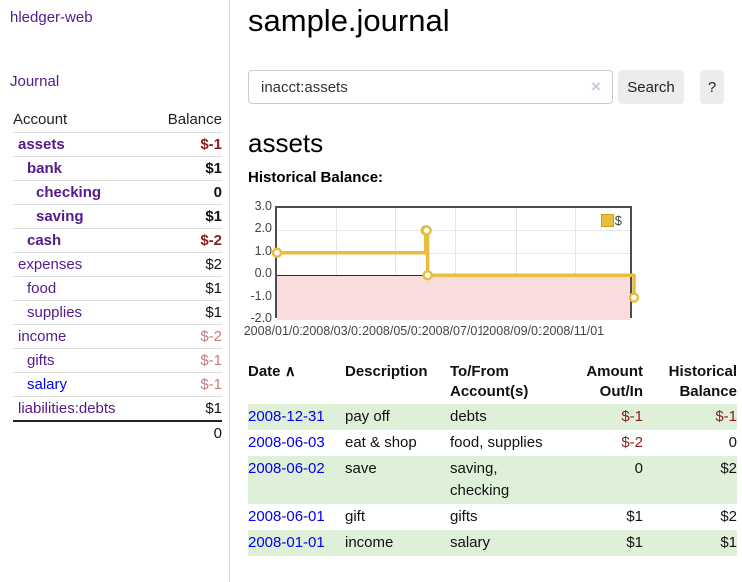  Describe the element at coordinates (211, 360) in the screenshot. I see `account-balance: $-1` at that location.